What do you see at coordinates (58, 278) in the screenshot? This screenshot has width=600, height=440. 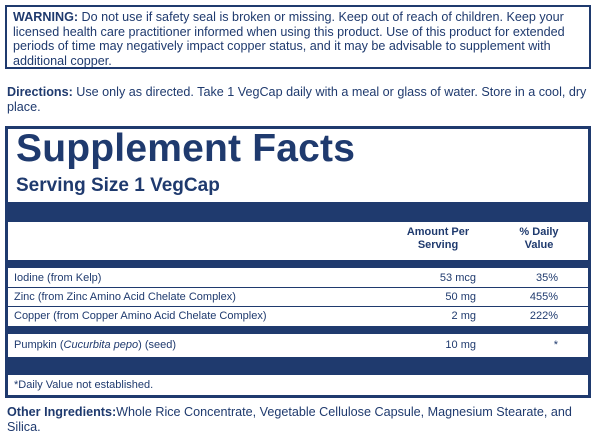 I see `nutrient-name: Iodine (from Kelp)` at bounding box center [58, 278].